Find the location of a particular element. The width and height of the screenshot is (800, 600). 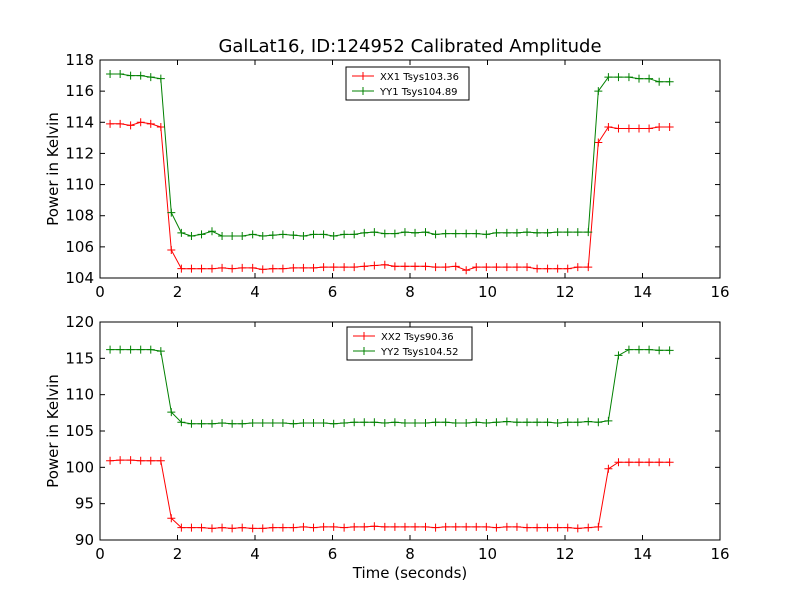

y-tick-label: 112 is located at coordinates (79, 153).